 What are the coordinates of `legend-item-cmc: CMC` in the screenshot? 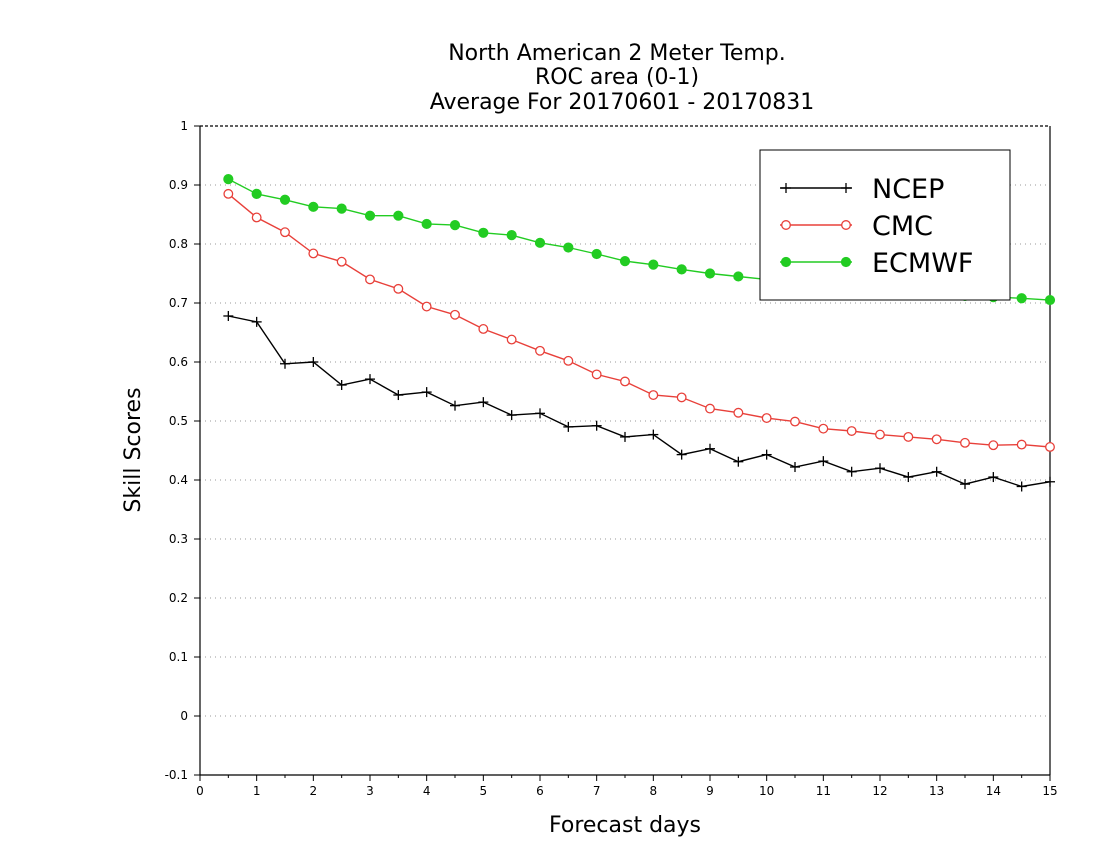 It's located at (856, 226).